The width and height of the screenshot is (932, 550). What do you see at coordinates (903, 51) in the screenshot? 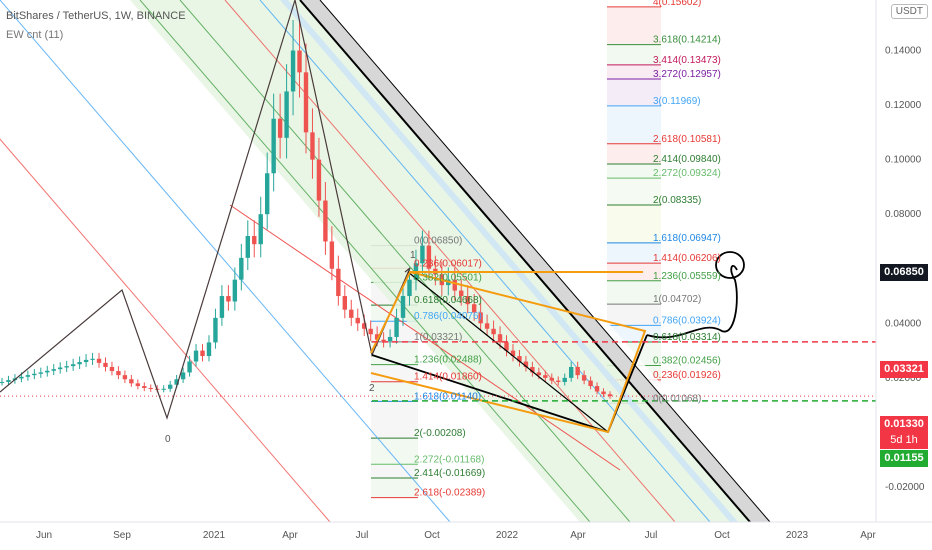
I see `price-axis-label: 0.14000` at bounding box center [903, 51].